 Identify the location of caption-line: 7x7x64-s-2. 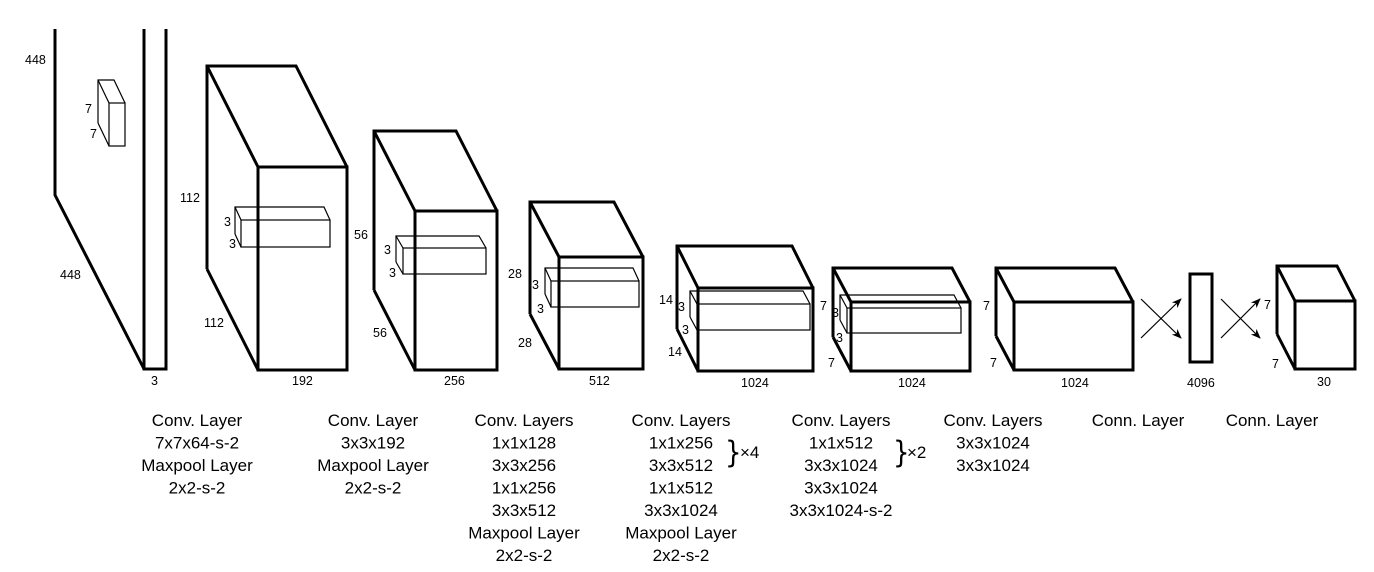
(197, 443).